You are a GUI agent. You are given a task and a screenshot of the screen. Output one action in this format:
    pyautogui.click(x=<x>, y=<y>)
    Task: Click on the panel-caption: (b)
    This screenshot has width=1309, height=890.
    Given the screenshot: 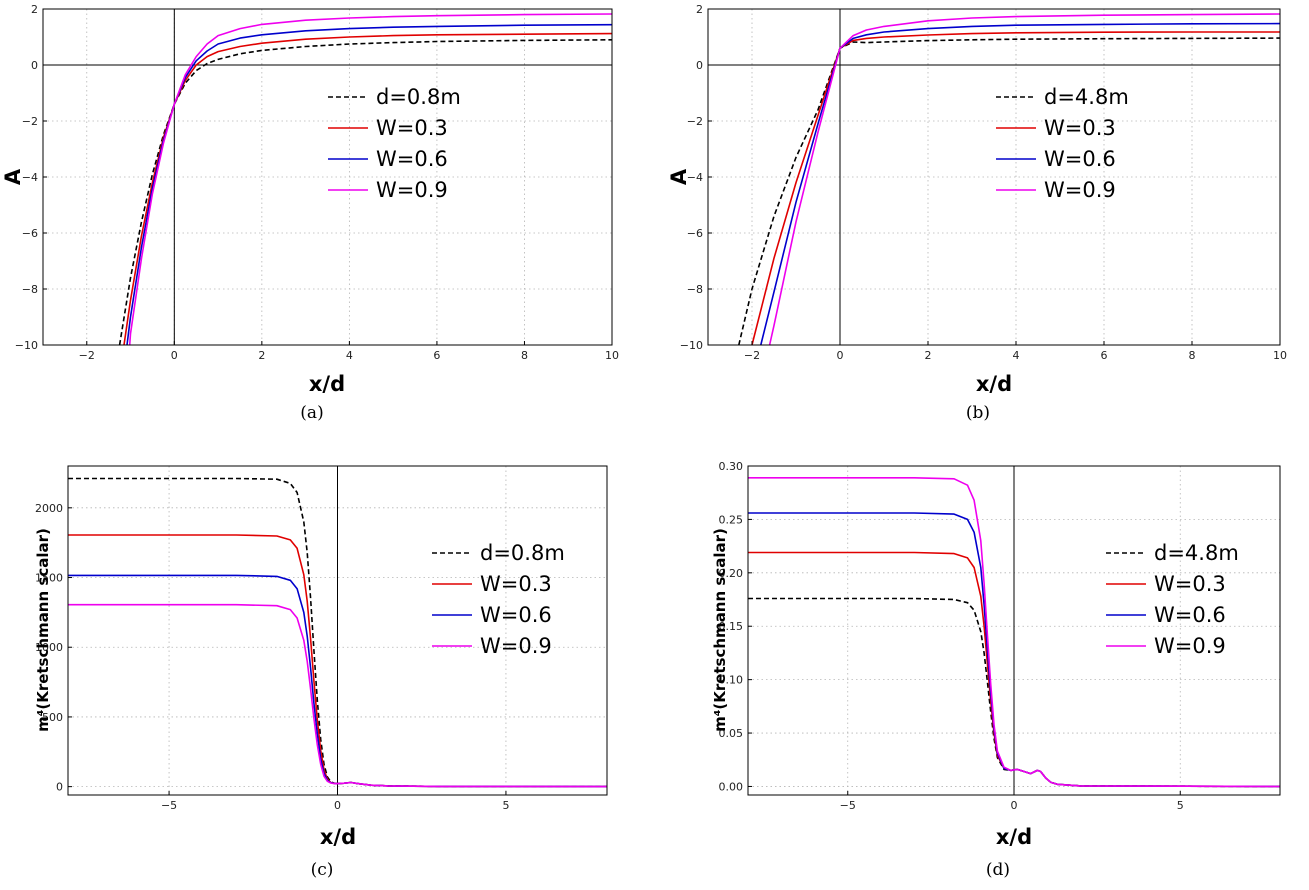 What is the action you would take?
    pyautogui.click(x=978, y=413)
    